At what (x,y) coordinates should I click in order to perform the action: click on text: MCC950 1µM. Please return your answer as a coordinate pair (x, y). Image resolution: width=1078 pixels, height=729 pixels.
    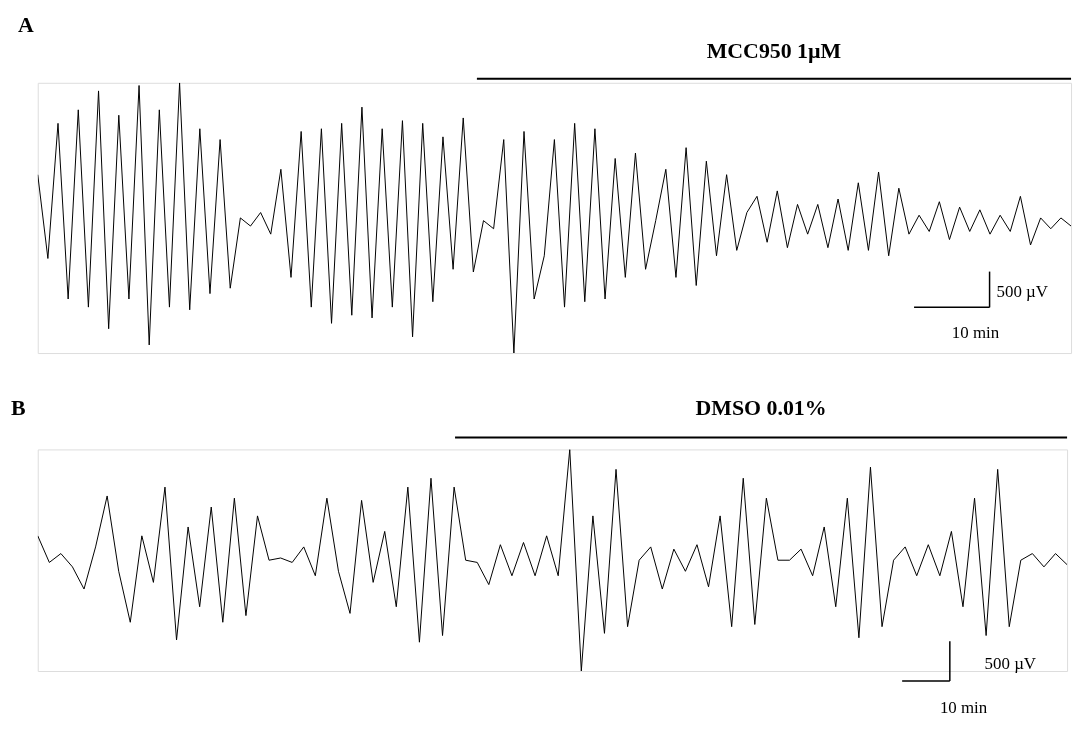
    Looking at the image, I should click on (774, 50).